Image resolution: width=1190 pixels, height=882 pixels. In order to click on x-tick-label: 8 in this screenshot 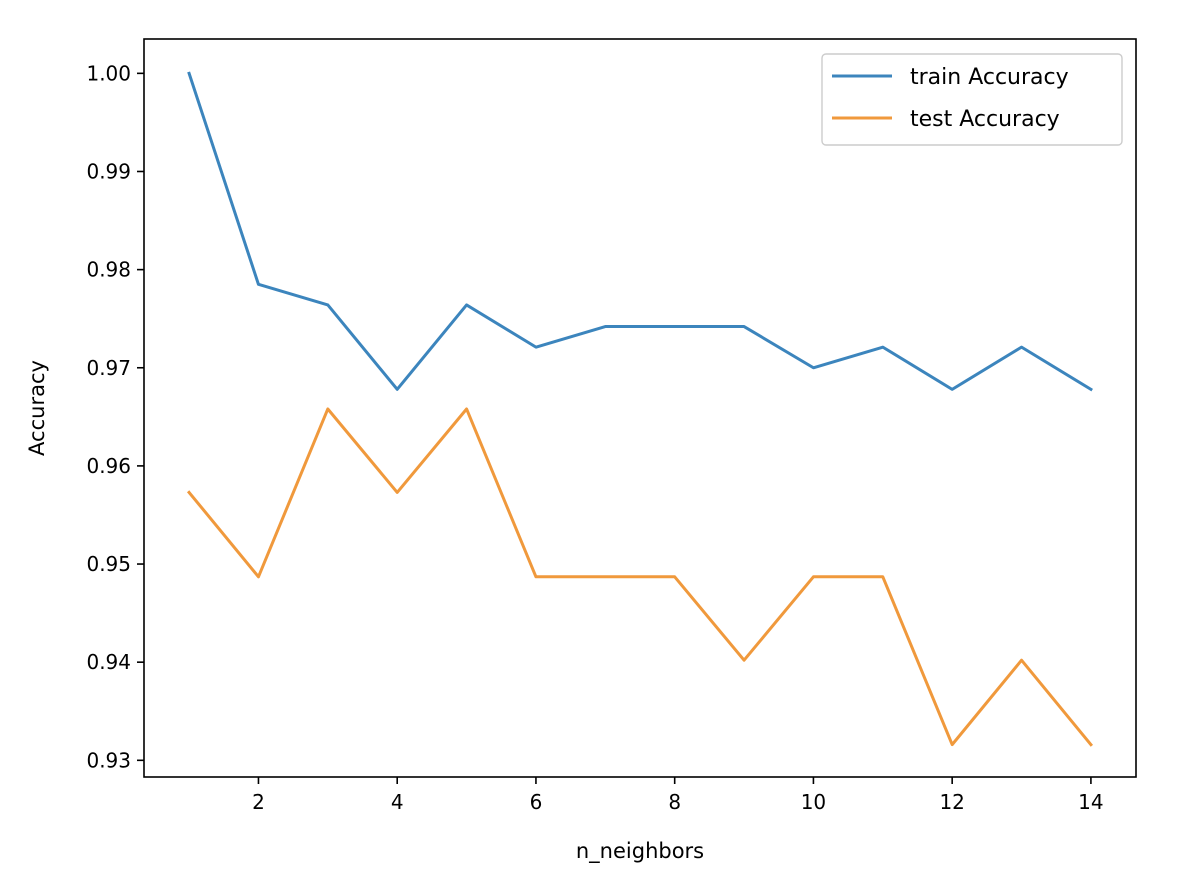, I will do `click(674, 802)`.